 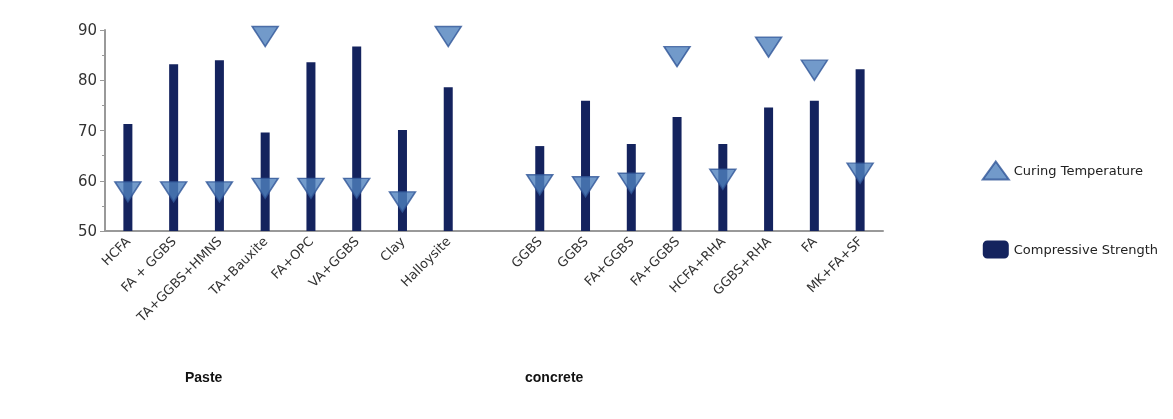 I want to click on y-tick-label: 60, so click(x=87, y=180).